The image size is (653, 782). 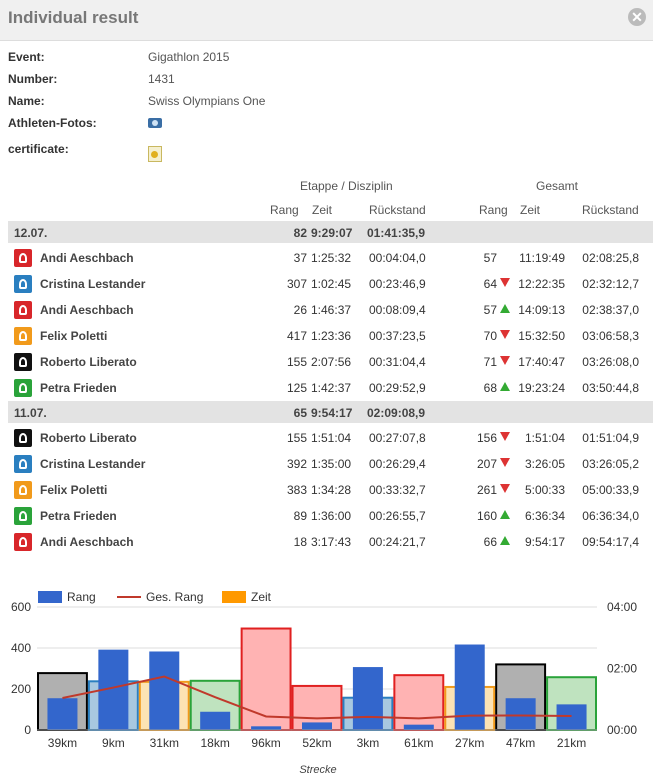 I want to click on day-date: 11.07., so click(x=30, y=413).